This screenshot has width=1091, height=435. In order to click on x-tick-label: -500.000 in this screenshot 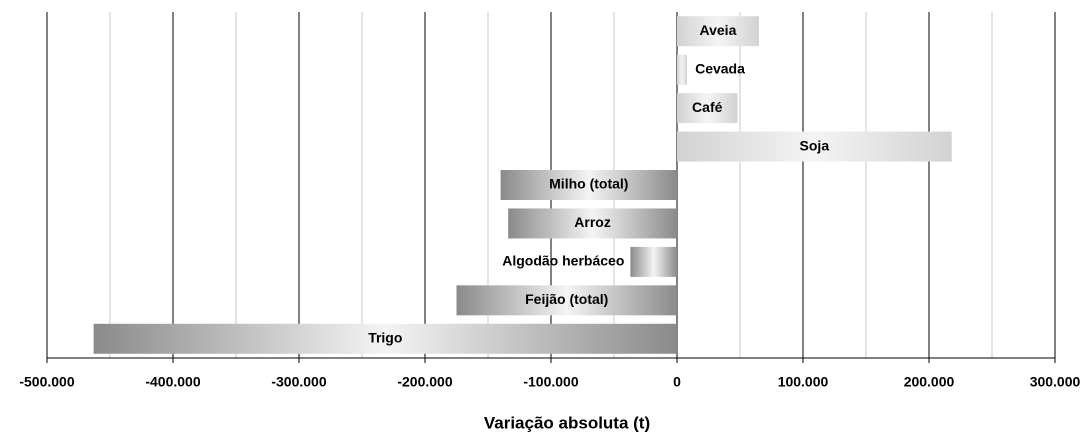, I will do `click(46, 382)`.